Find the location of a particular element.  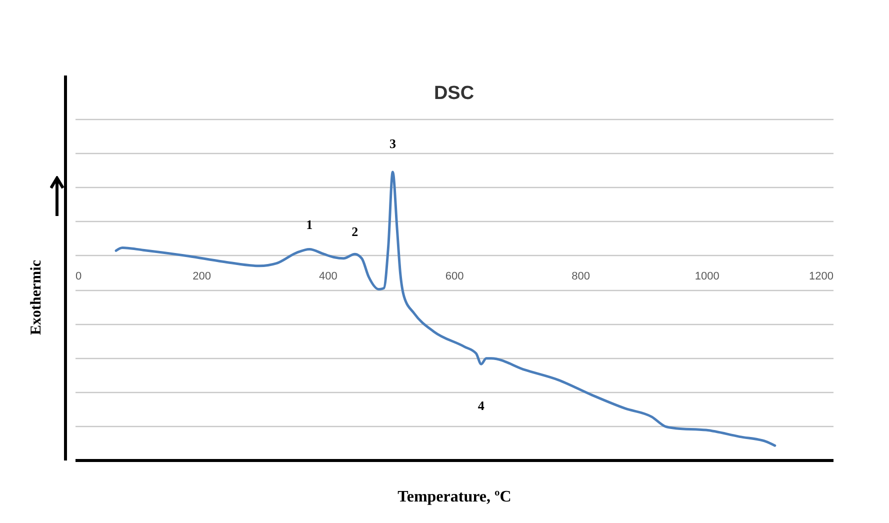

x-tick-label: 1000 is located at coordinates (707, 276).